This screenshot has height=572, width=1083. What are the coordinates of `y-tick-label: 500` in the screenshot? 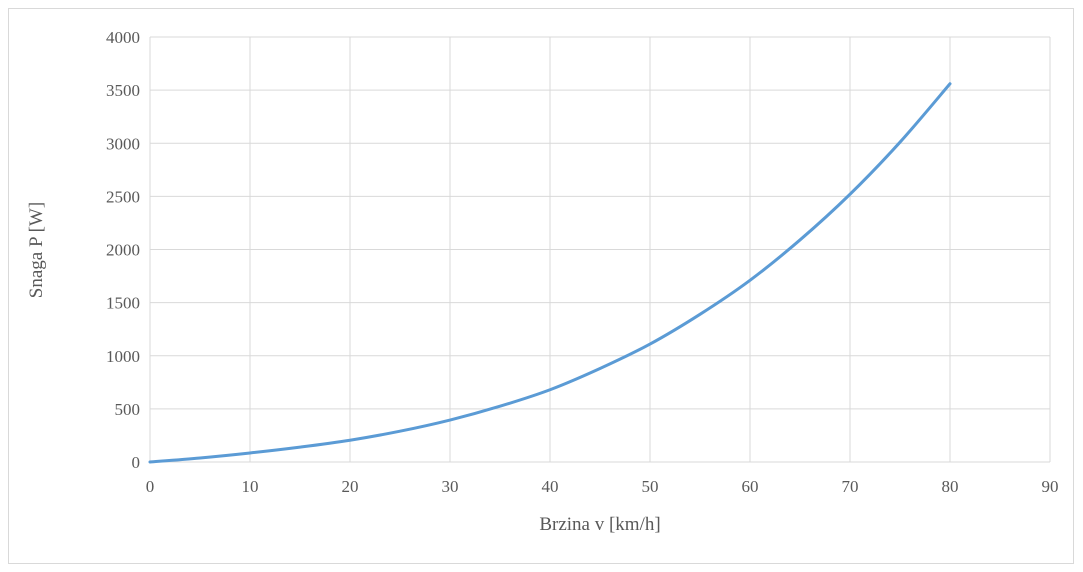 It's located at (128, 409).